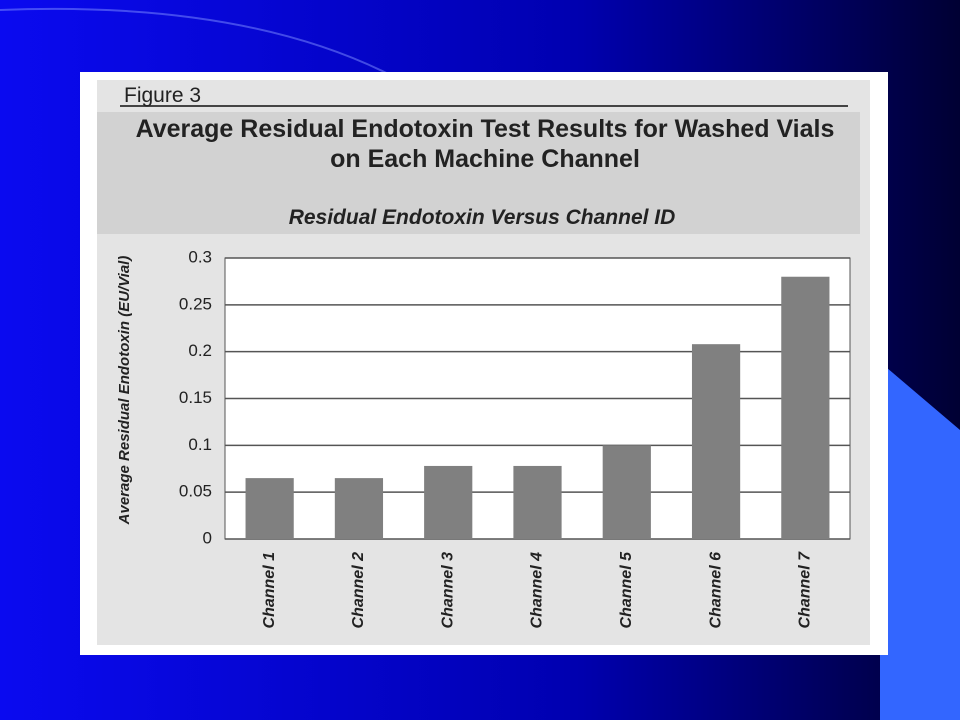 The height and width of the screenshot is (720, 960). What do you see at coordinates (537, 590) in the screenshot?
I see `x-tick-label: Channel 4` at bounding box center [537, 590].